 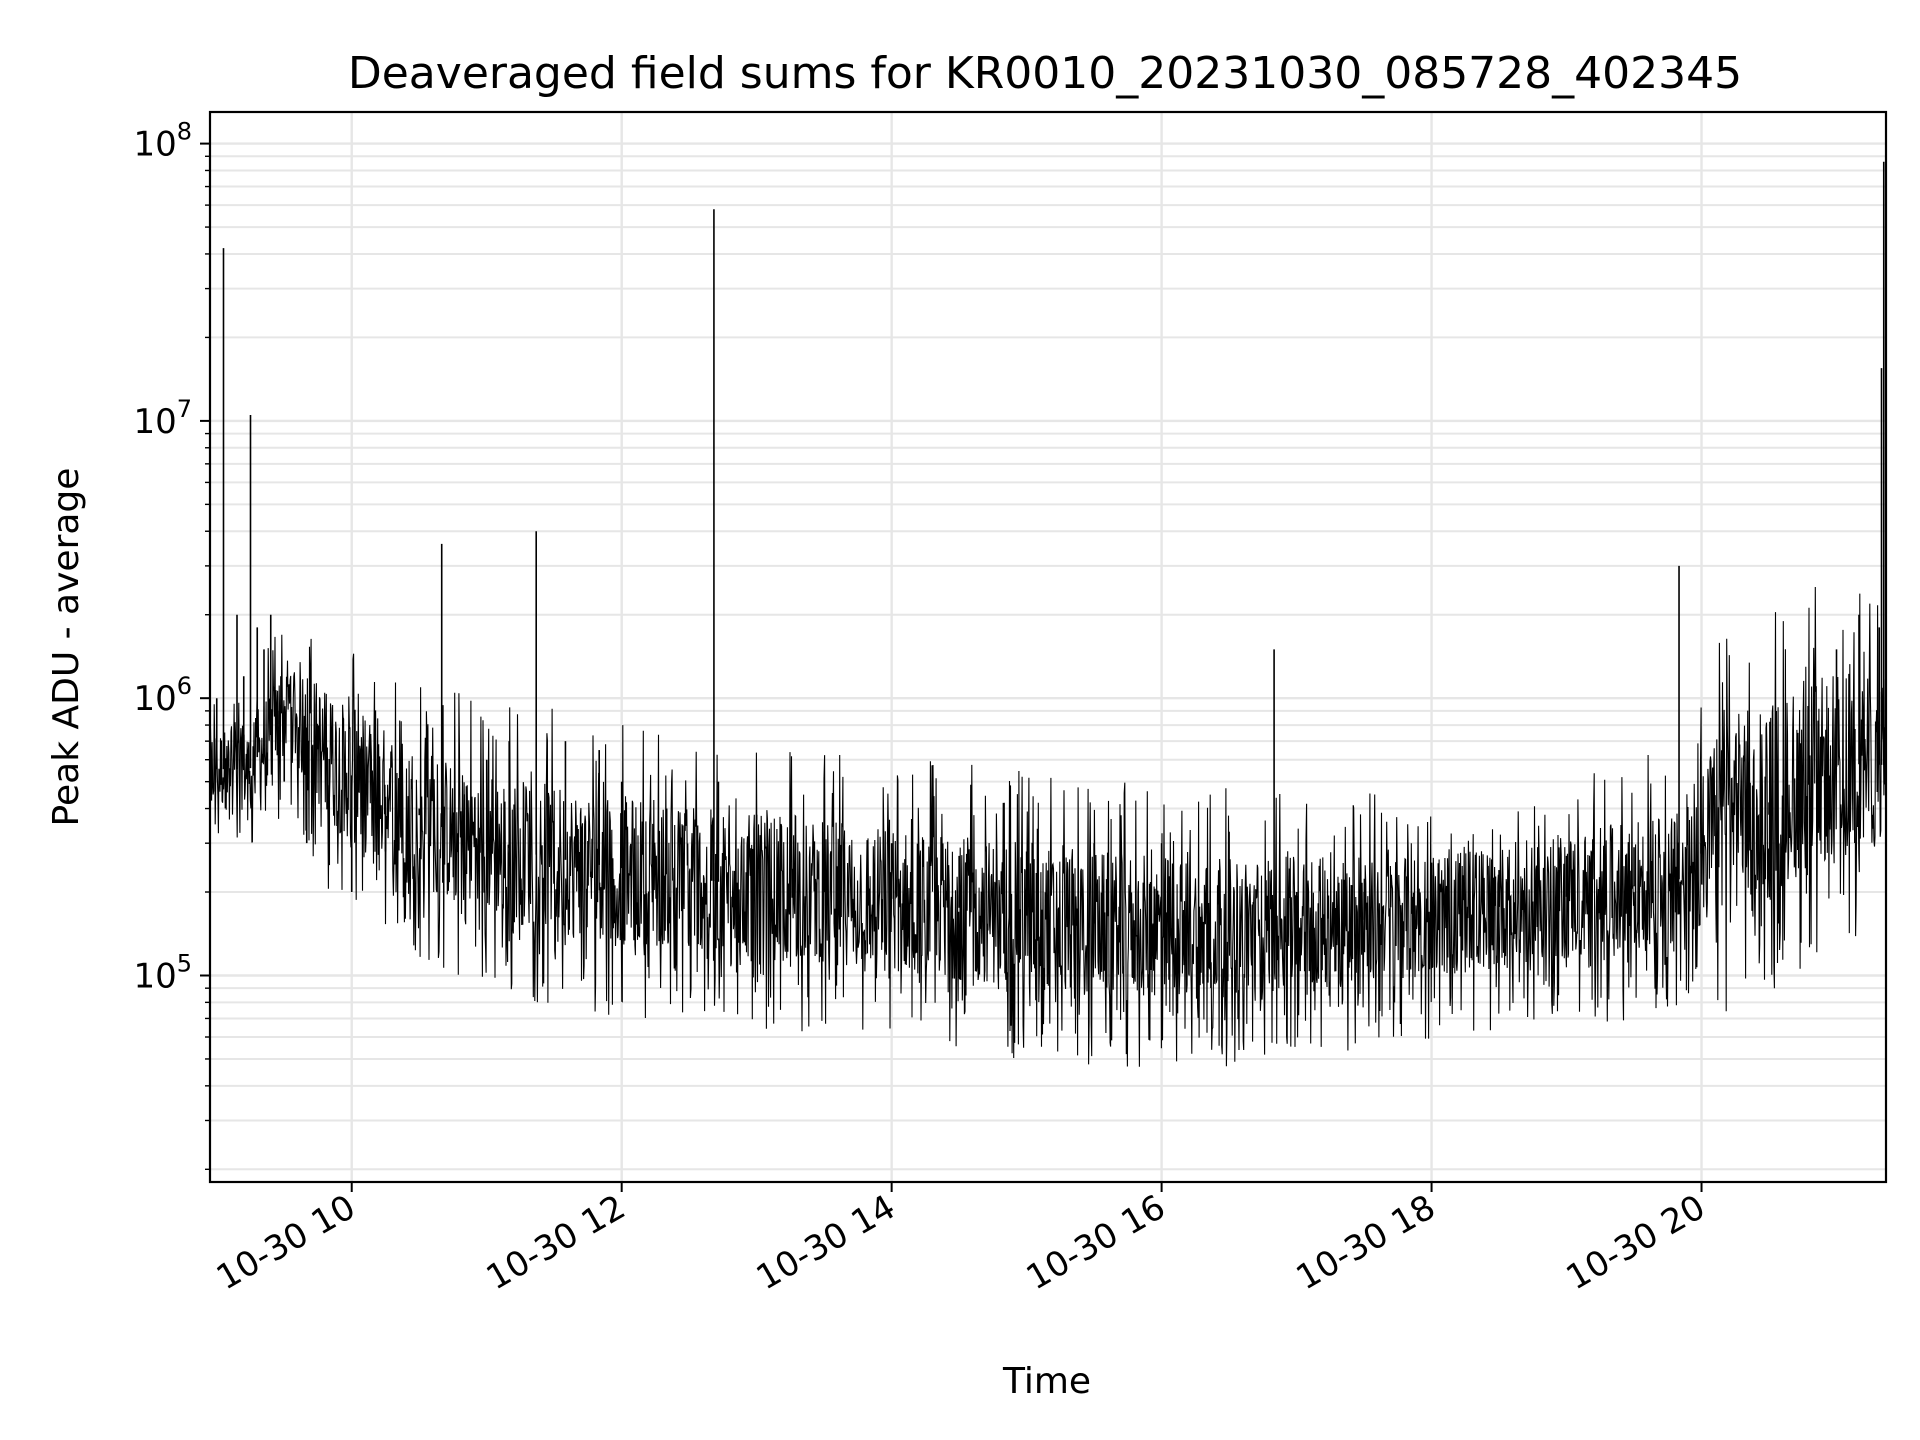 What do you see at coordinates (162, 695) in the screenshot?
I see `y-tick-label: 10⁶` at bounding box center [162, 695].